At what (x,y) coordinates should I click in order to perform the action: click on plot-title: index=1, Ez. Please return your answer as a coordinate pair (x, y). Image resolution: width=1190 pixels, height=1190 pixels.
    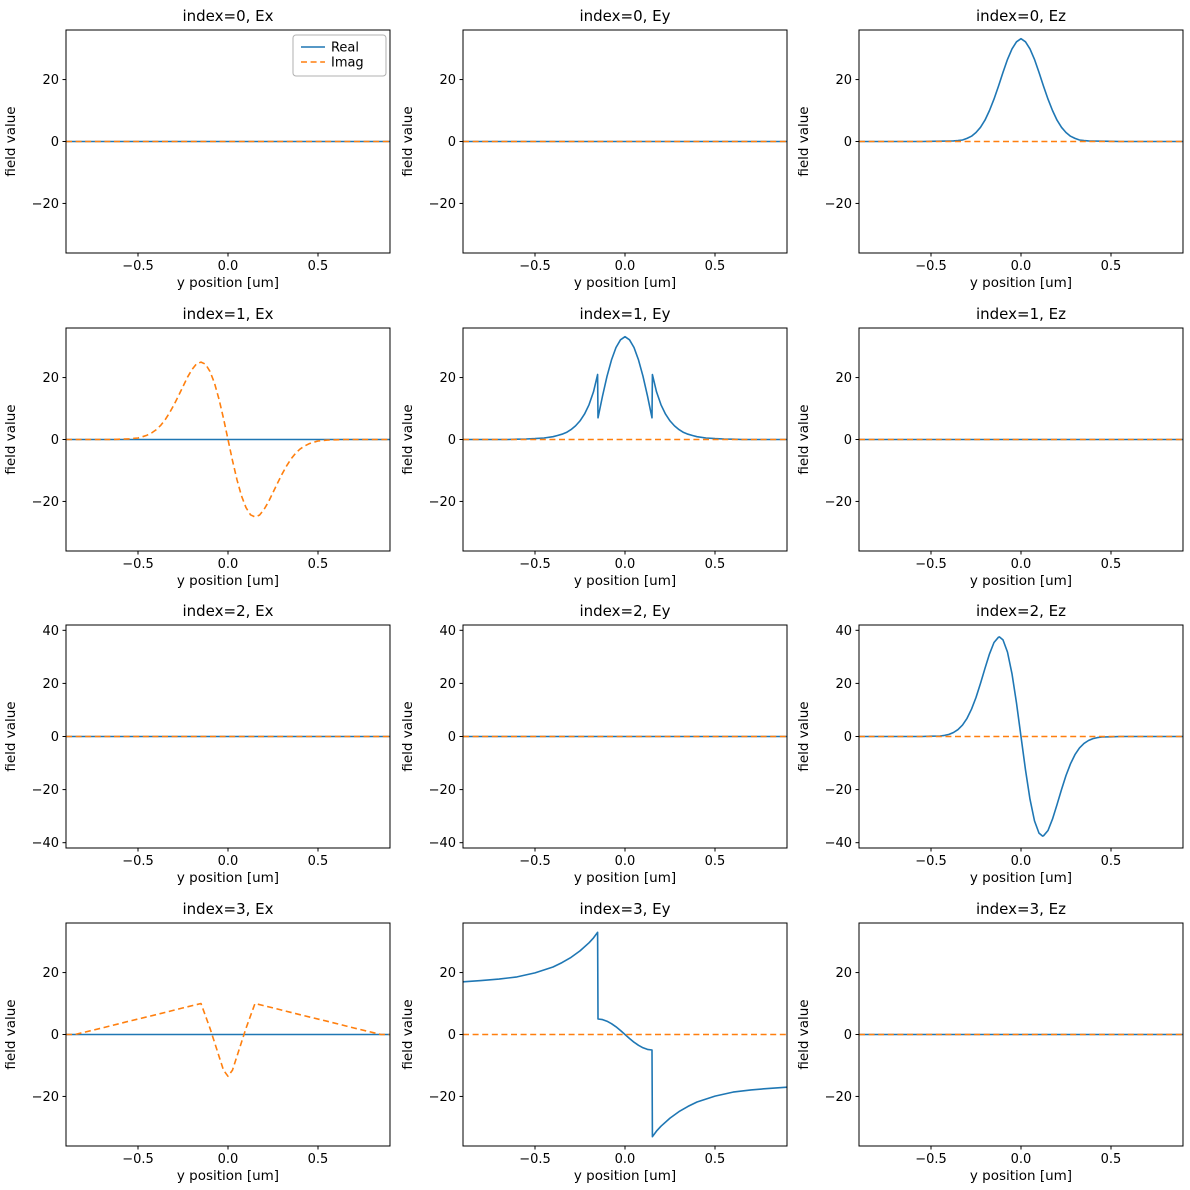
    Looking at the image, I should click on (1021, 314).